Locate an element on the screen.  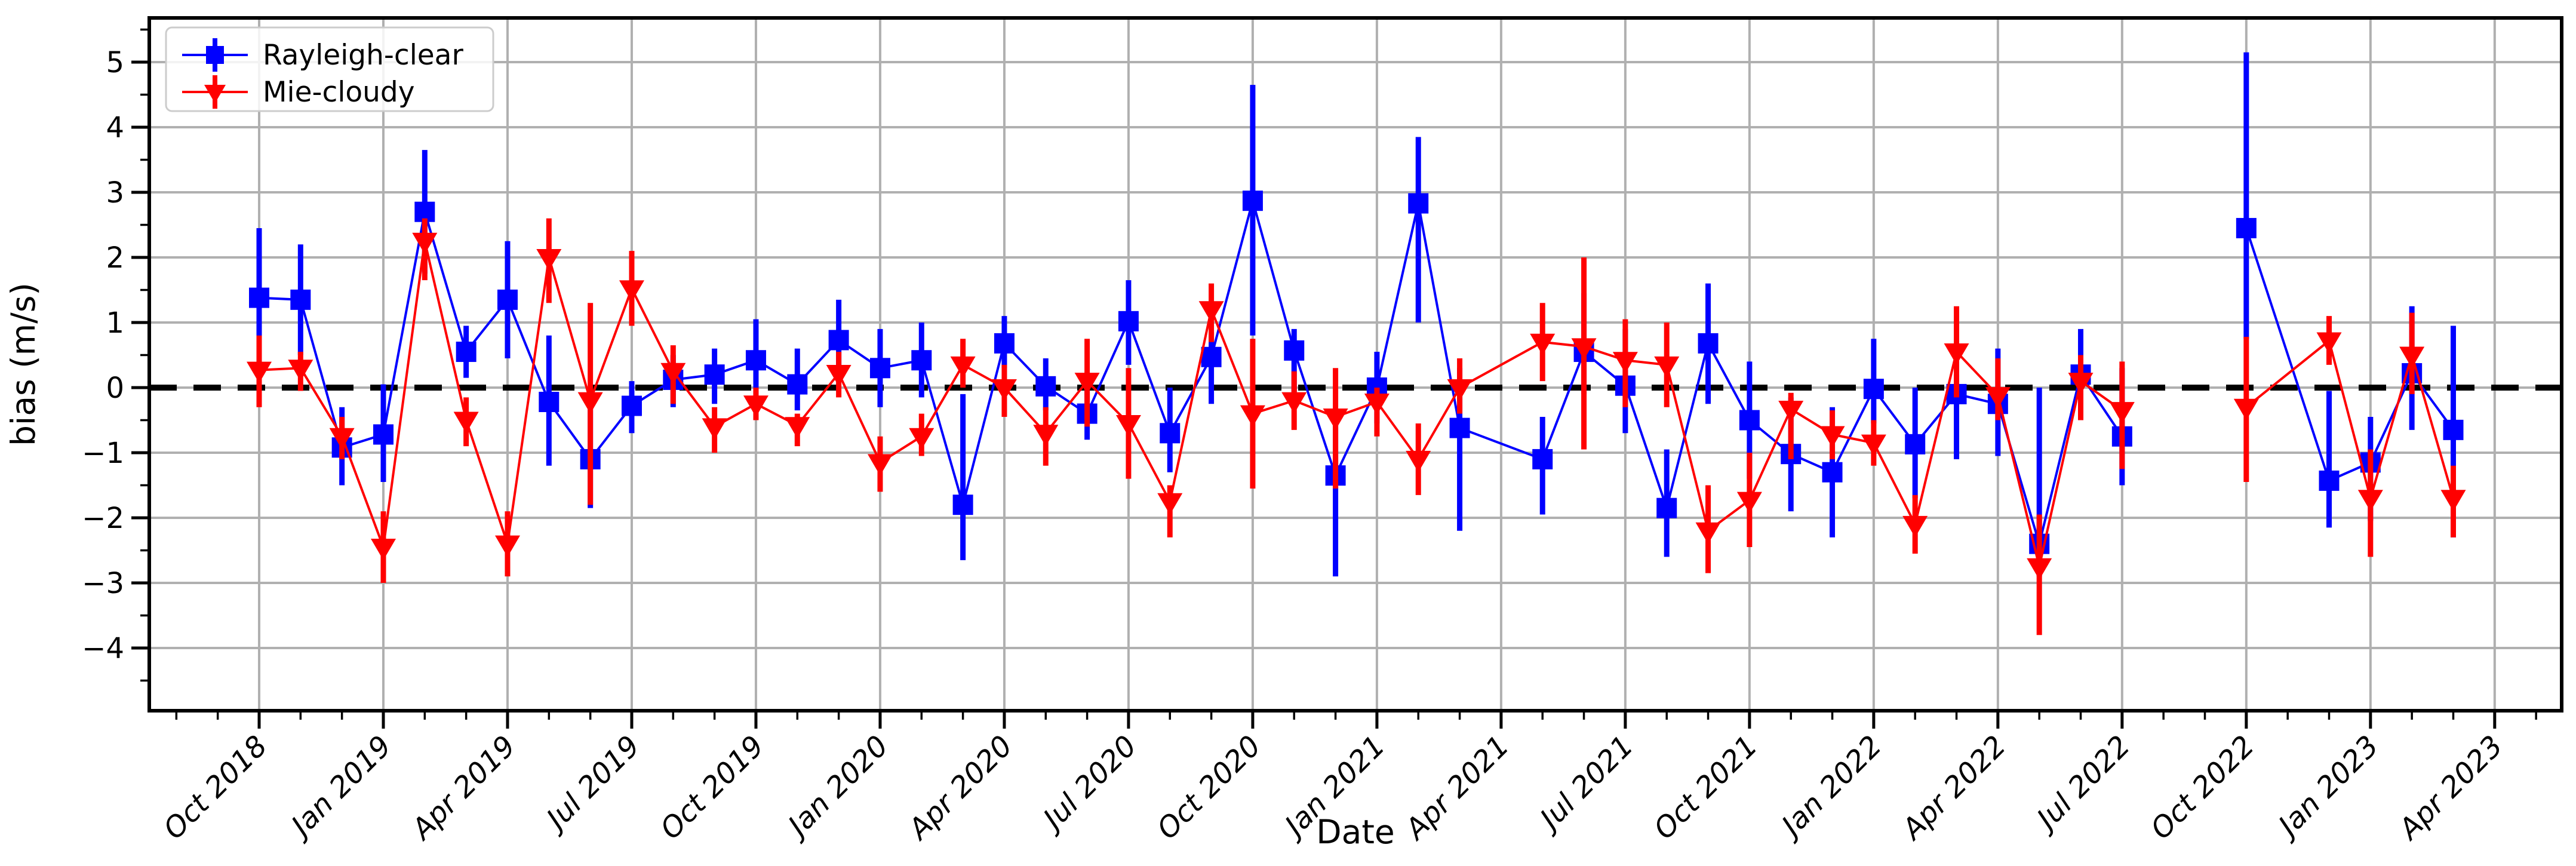
x-axis-label: Date is located at coordinates (1355, 832).